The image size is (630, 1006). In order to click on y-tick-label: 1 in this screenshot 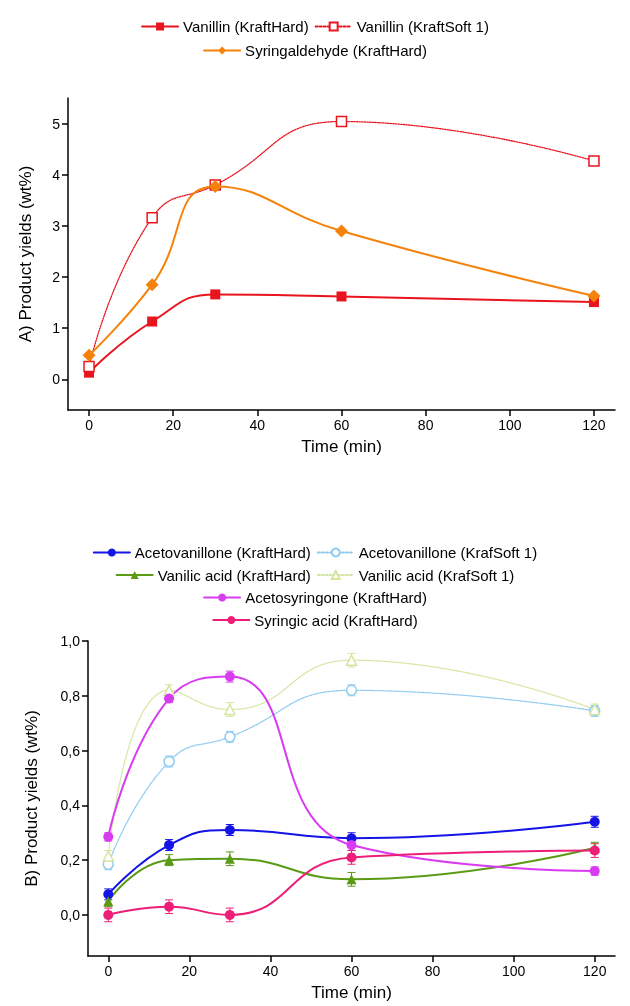, I will do `click(56, 328)`.